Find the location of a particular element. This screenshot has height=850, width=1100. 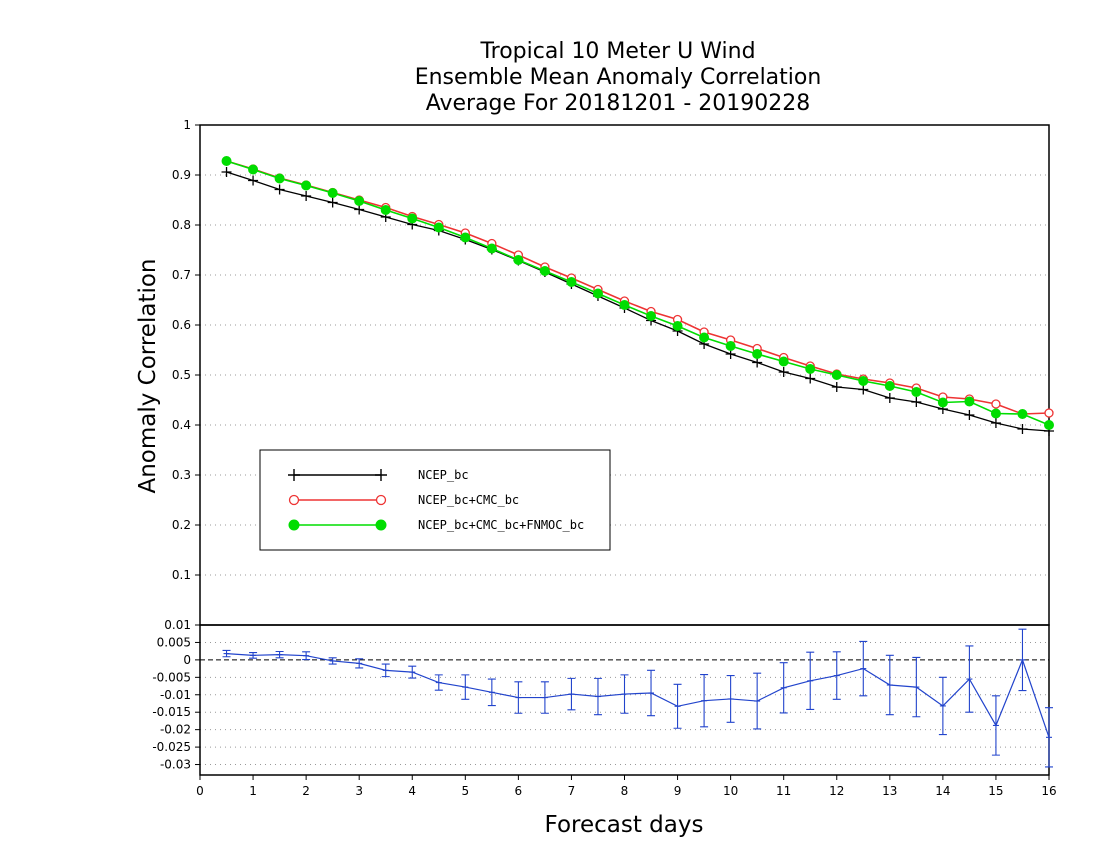

legend-label: NCEP_bc+CMC_bc is located at coordinates (468, 500).